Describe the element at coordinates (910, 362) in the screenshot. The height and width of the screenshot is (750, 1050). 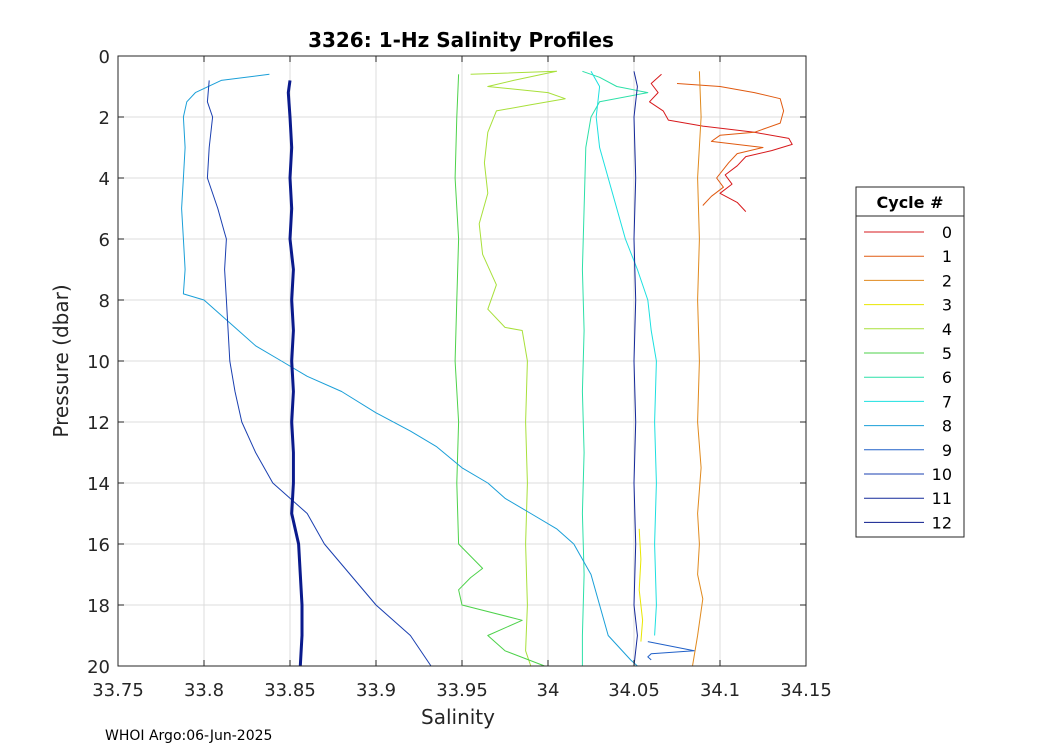
I see `legend-box` at that location.